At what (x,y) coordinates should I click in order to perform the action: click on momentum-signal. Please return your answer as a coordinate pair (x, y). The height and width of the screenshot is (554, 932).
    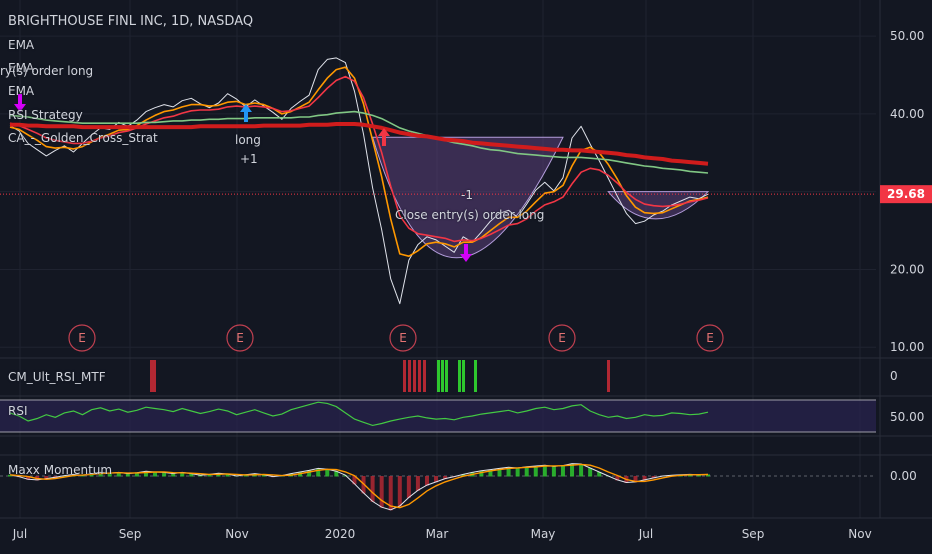
    Looking at the image, I should click on (359, 486).